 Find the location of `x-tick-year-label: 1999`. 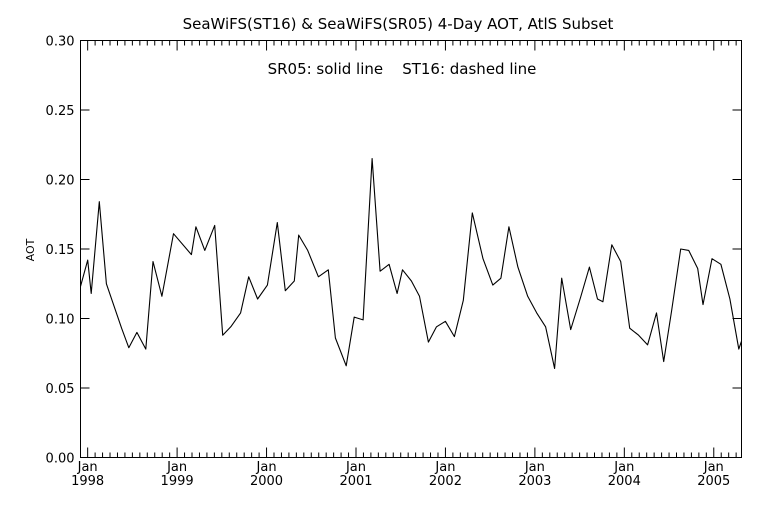

x-tick-year-label: 1999 is located at coordinates (177, 481).